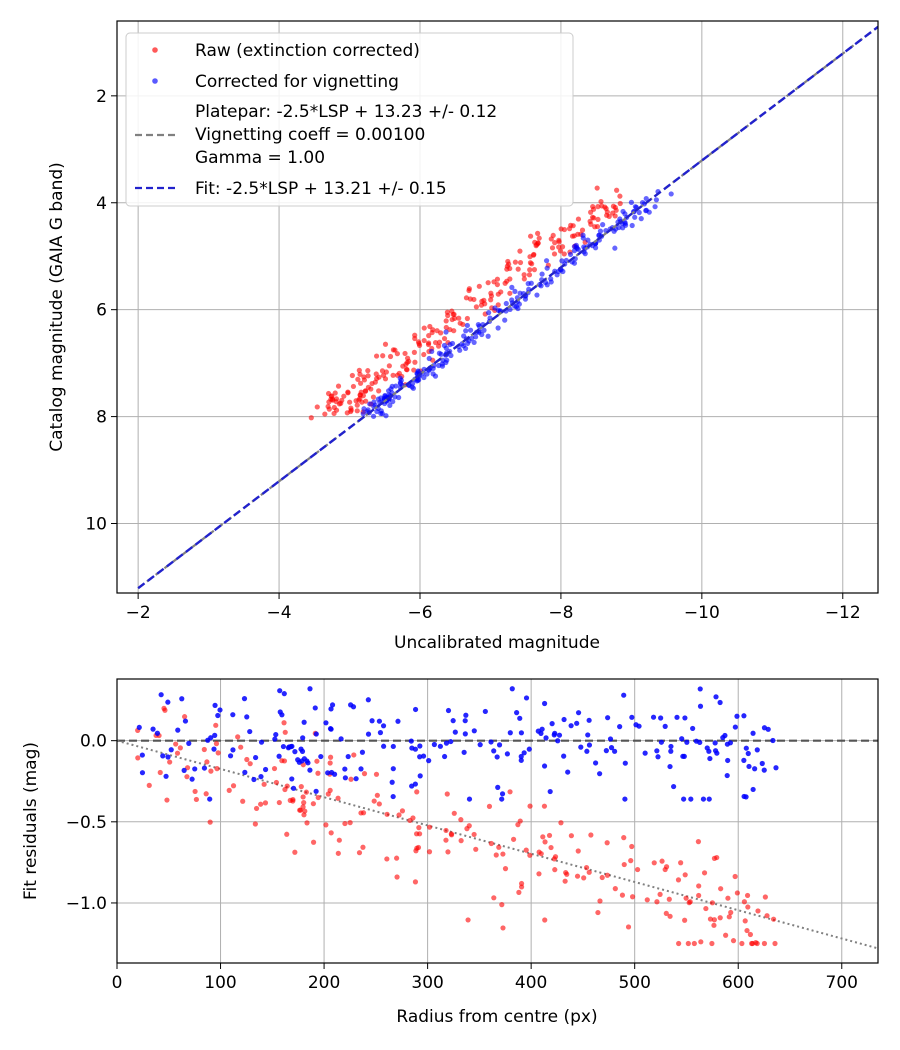 The height and width of the screenshot is (1050, 900). What do you see at coordinates (843, 613) in the screenshot?
I see `top-x-tick-label: −12` at bounding box center [843, 613].